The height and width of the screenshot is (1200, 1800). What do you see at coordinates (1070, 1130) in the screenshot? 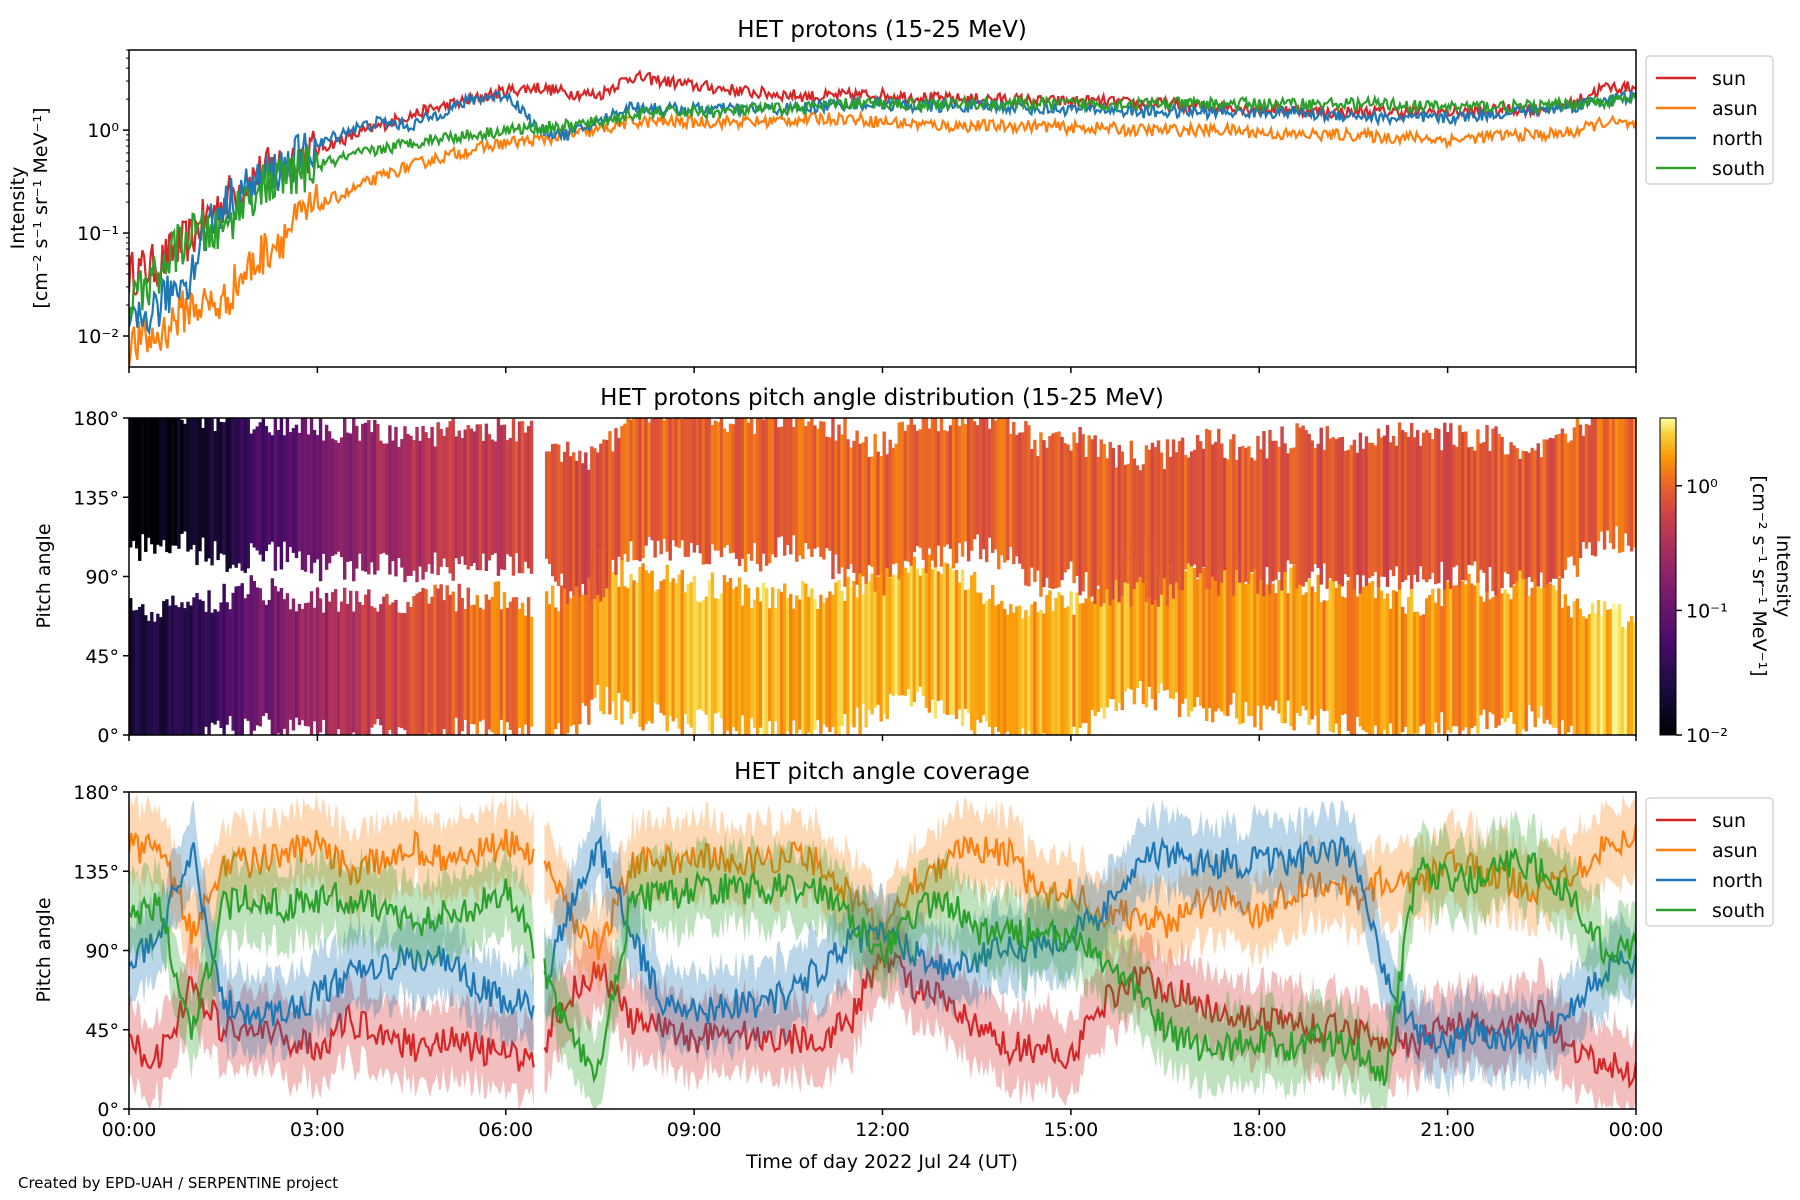
I see `xtick-label: 15:00` at bounding box center [1070, 1130].